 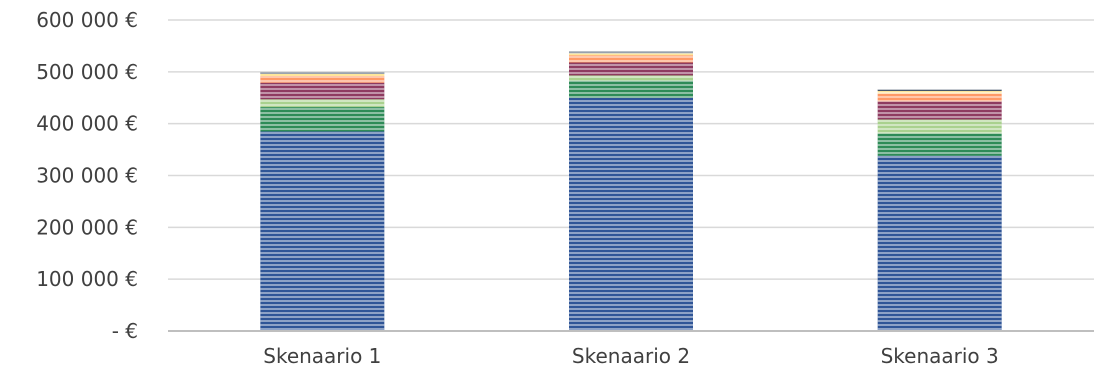 I want to click on y-tick-label: 200 000 €, so click(x=87, y=227).